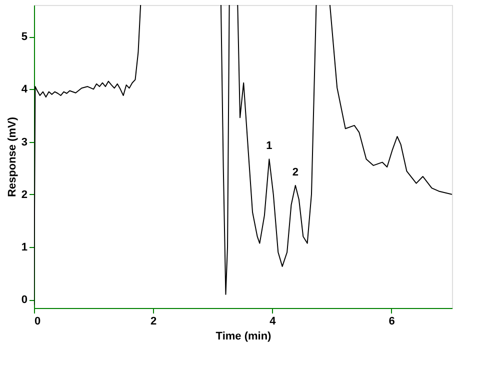 This screenshot has width=486, height=371. Describe the element at coordinates (24, 247) in the screenshot. I see `y-tick-label: 1` at that location.